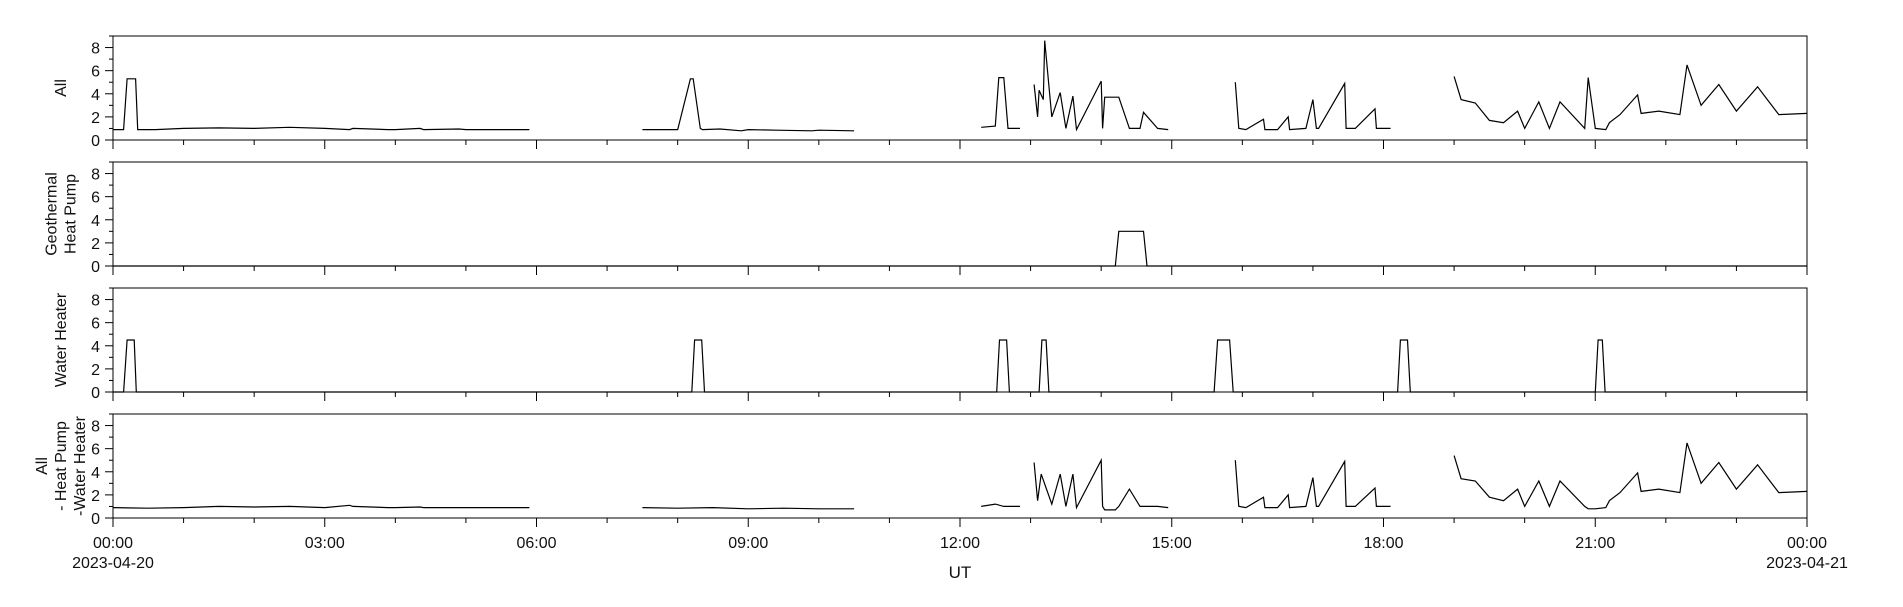 This screenshot has height=607, width=1903. What do you see at coordinates (113, 563) in the screenshot?
I see `x-date-label-start: 2023-04-20` at bounding box center [113, 563].